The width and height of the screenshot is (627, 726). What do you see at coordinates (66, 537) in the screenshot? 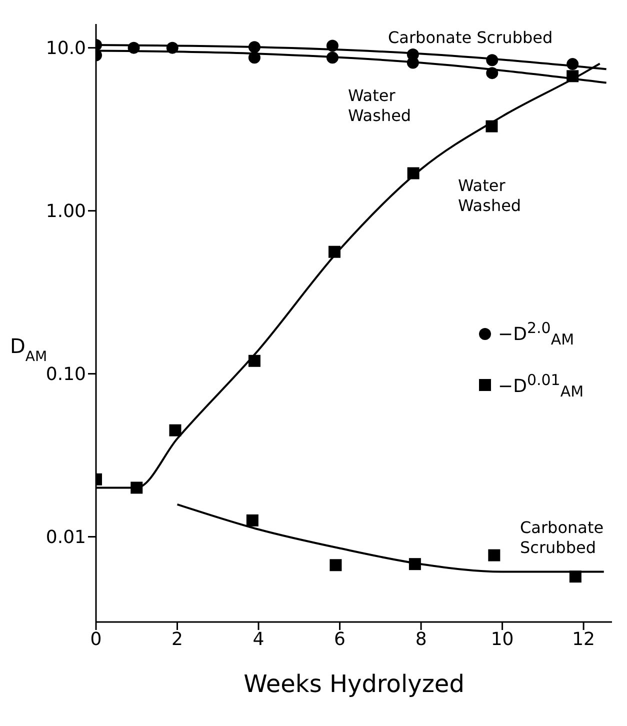
I see `y-tick-label: 0.01` at bounding box center [66, 537].